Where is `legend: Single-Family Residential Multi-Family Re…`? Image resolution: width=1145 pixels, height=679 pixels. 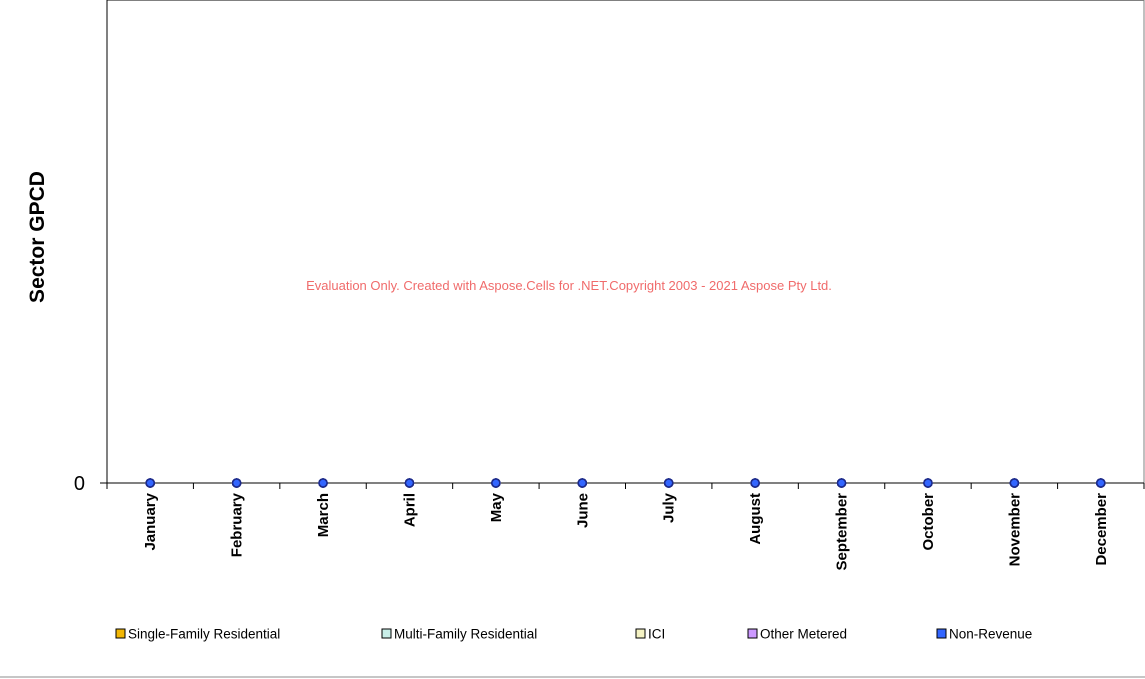 legend: Single-Family Residential Multi-Family Re… is located at coordinates (573, 634).